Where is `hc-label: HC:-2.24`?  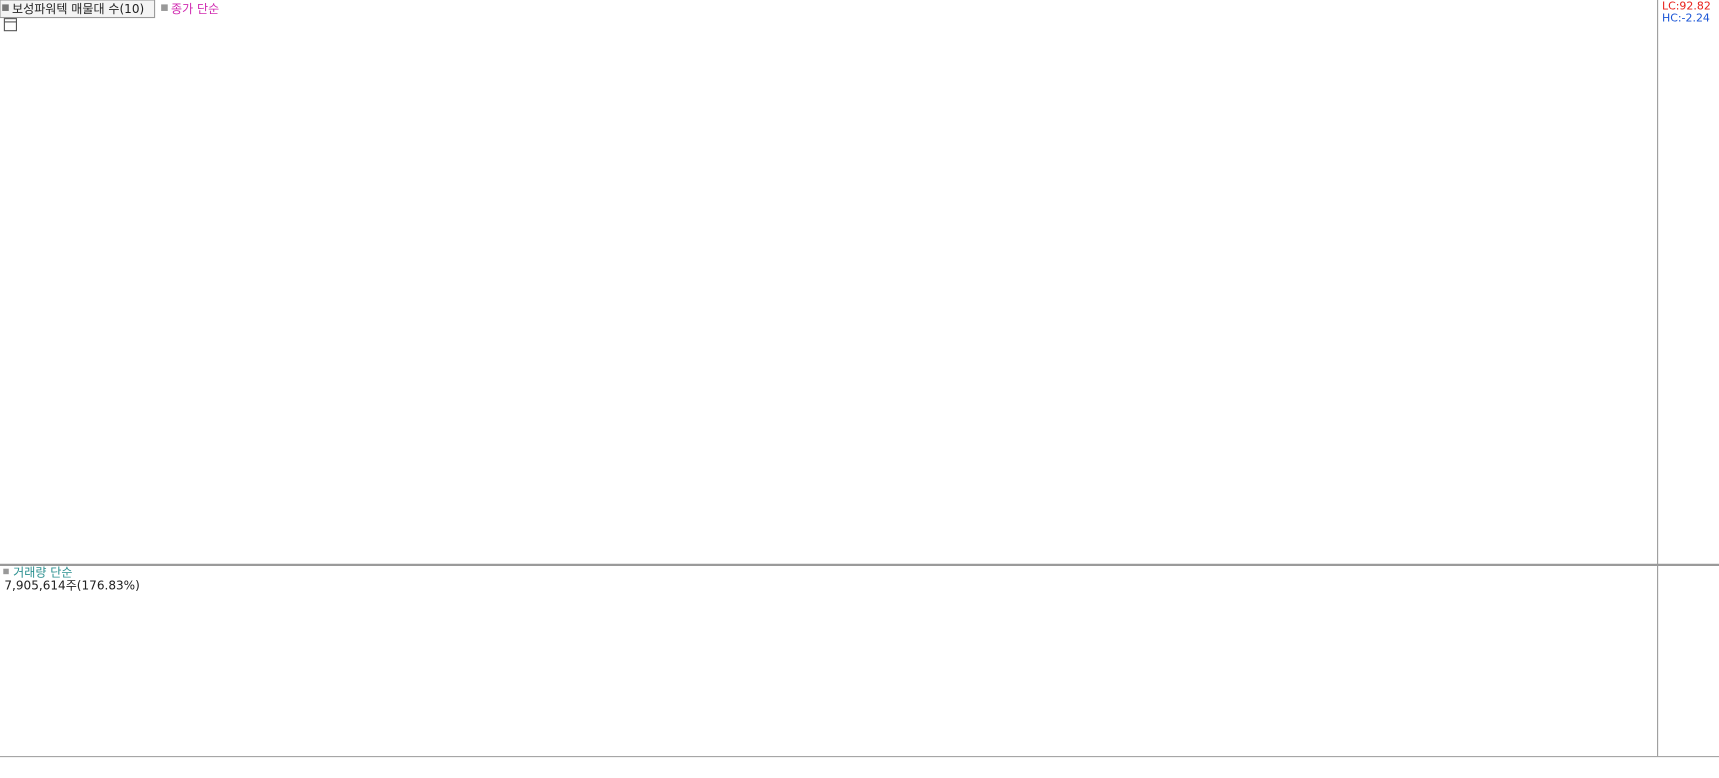 hc-label: HC:-2.24 is located at coordinates (1686, 18).